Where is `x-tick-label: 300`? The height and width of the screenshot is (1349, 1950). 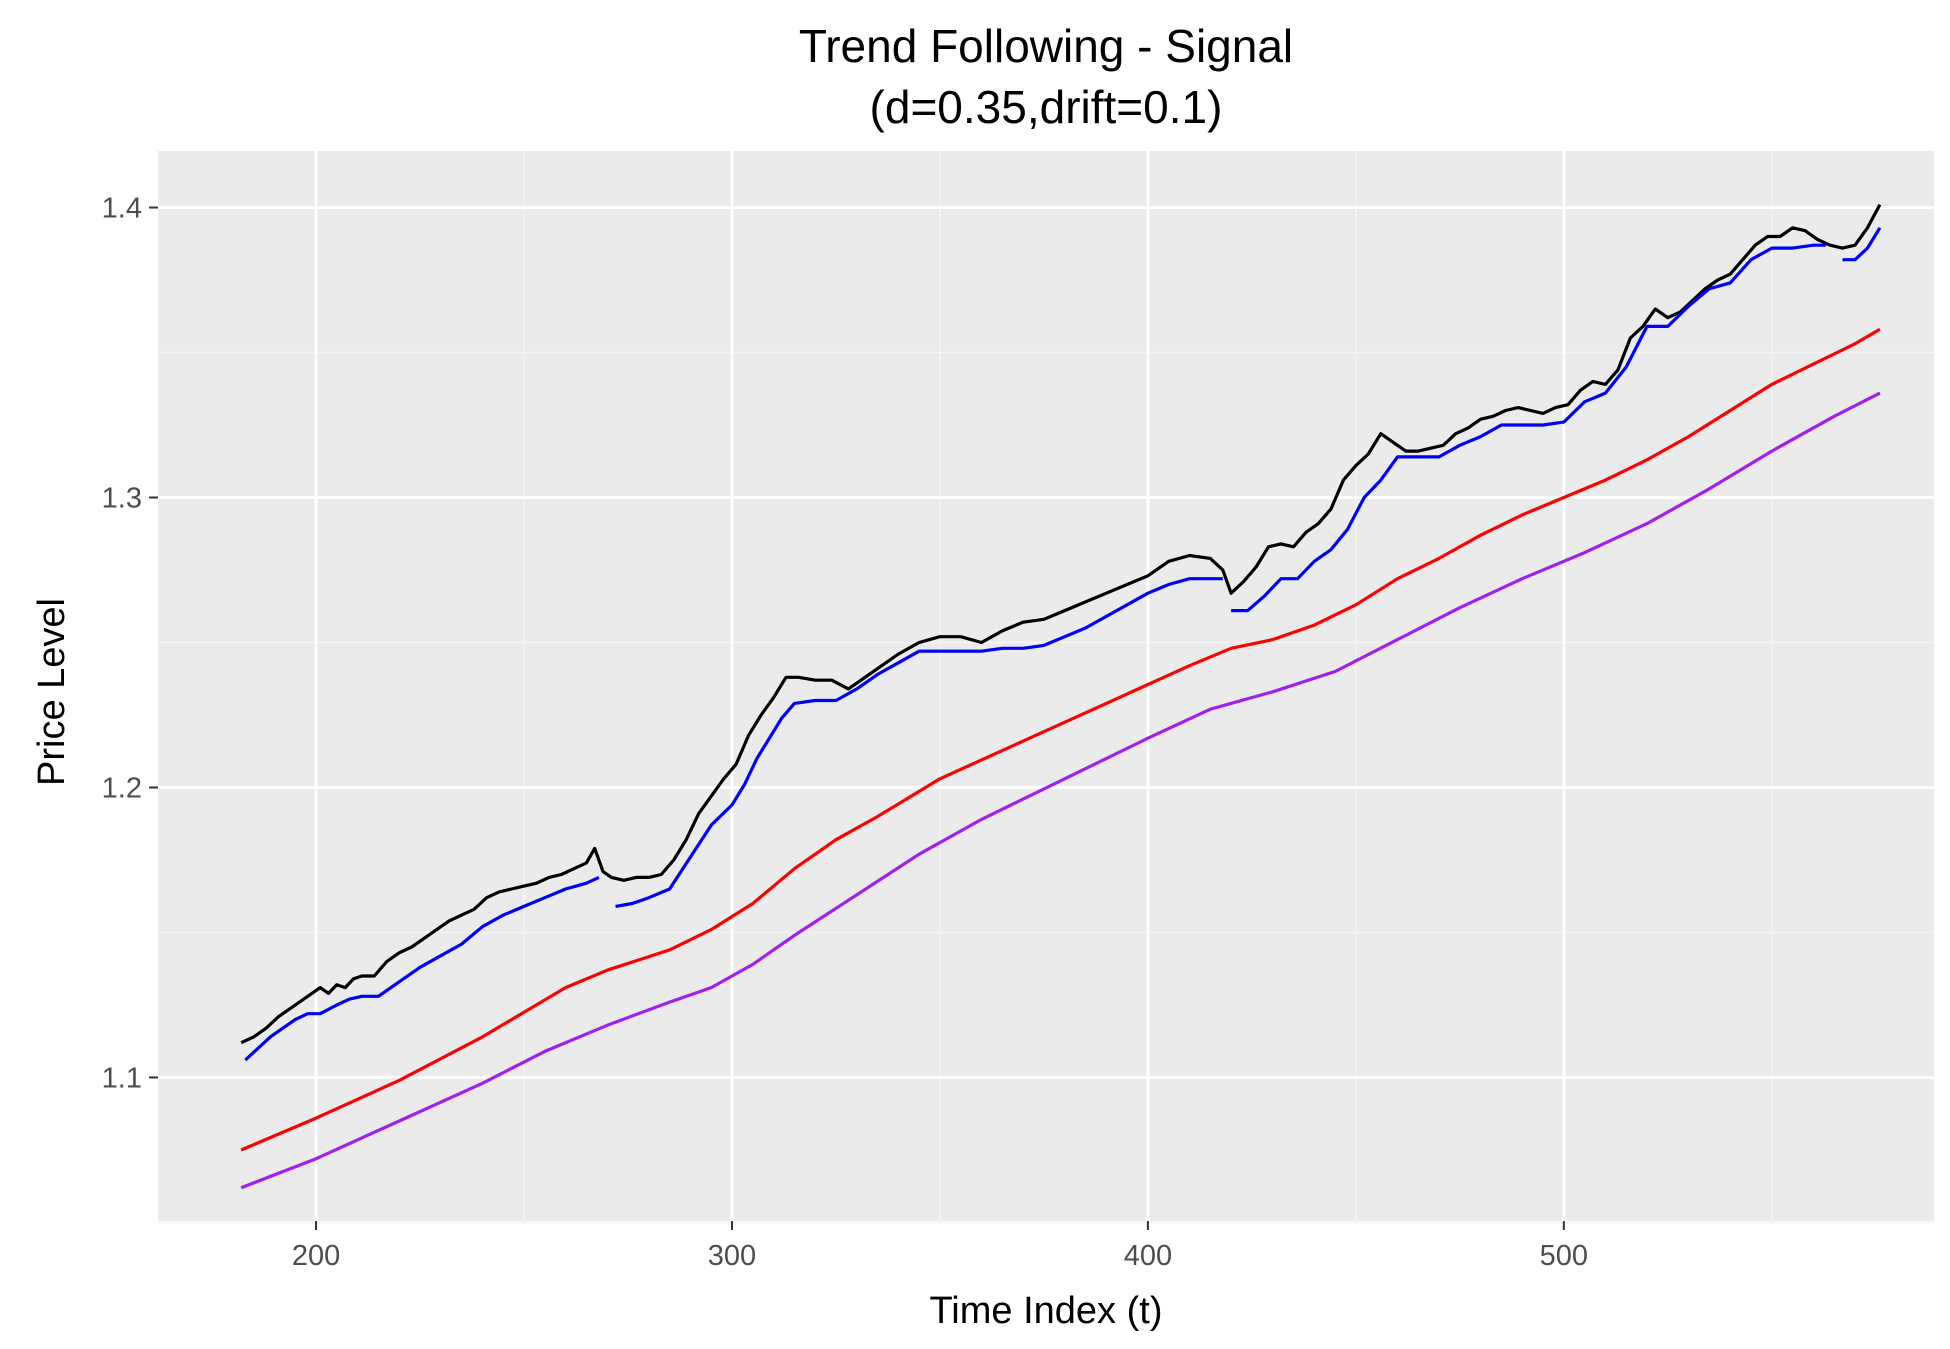
x-tick-label: 300 is located at coordinates (732, 1256).